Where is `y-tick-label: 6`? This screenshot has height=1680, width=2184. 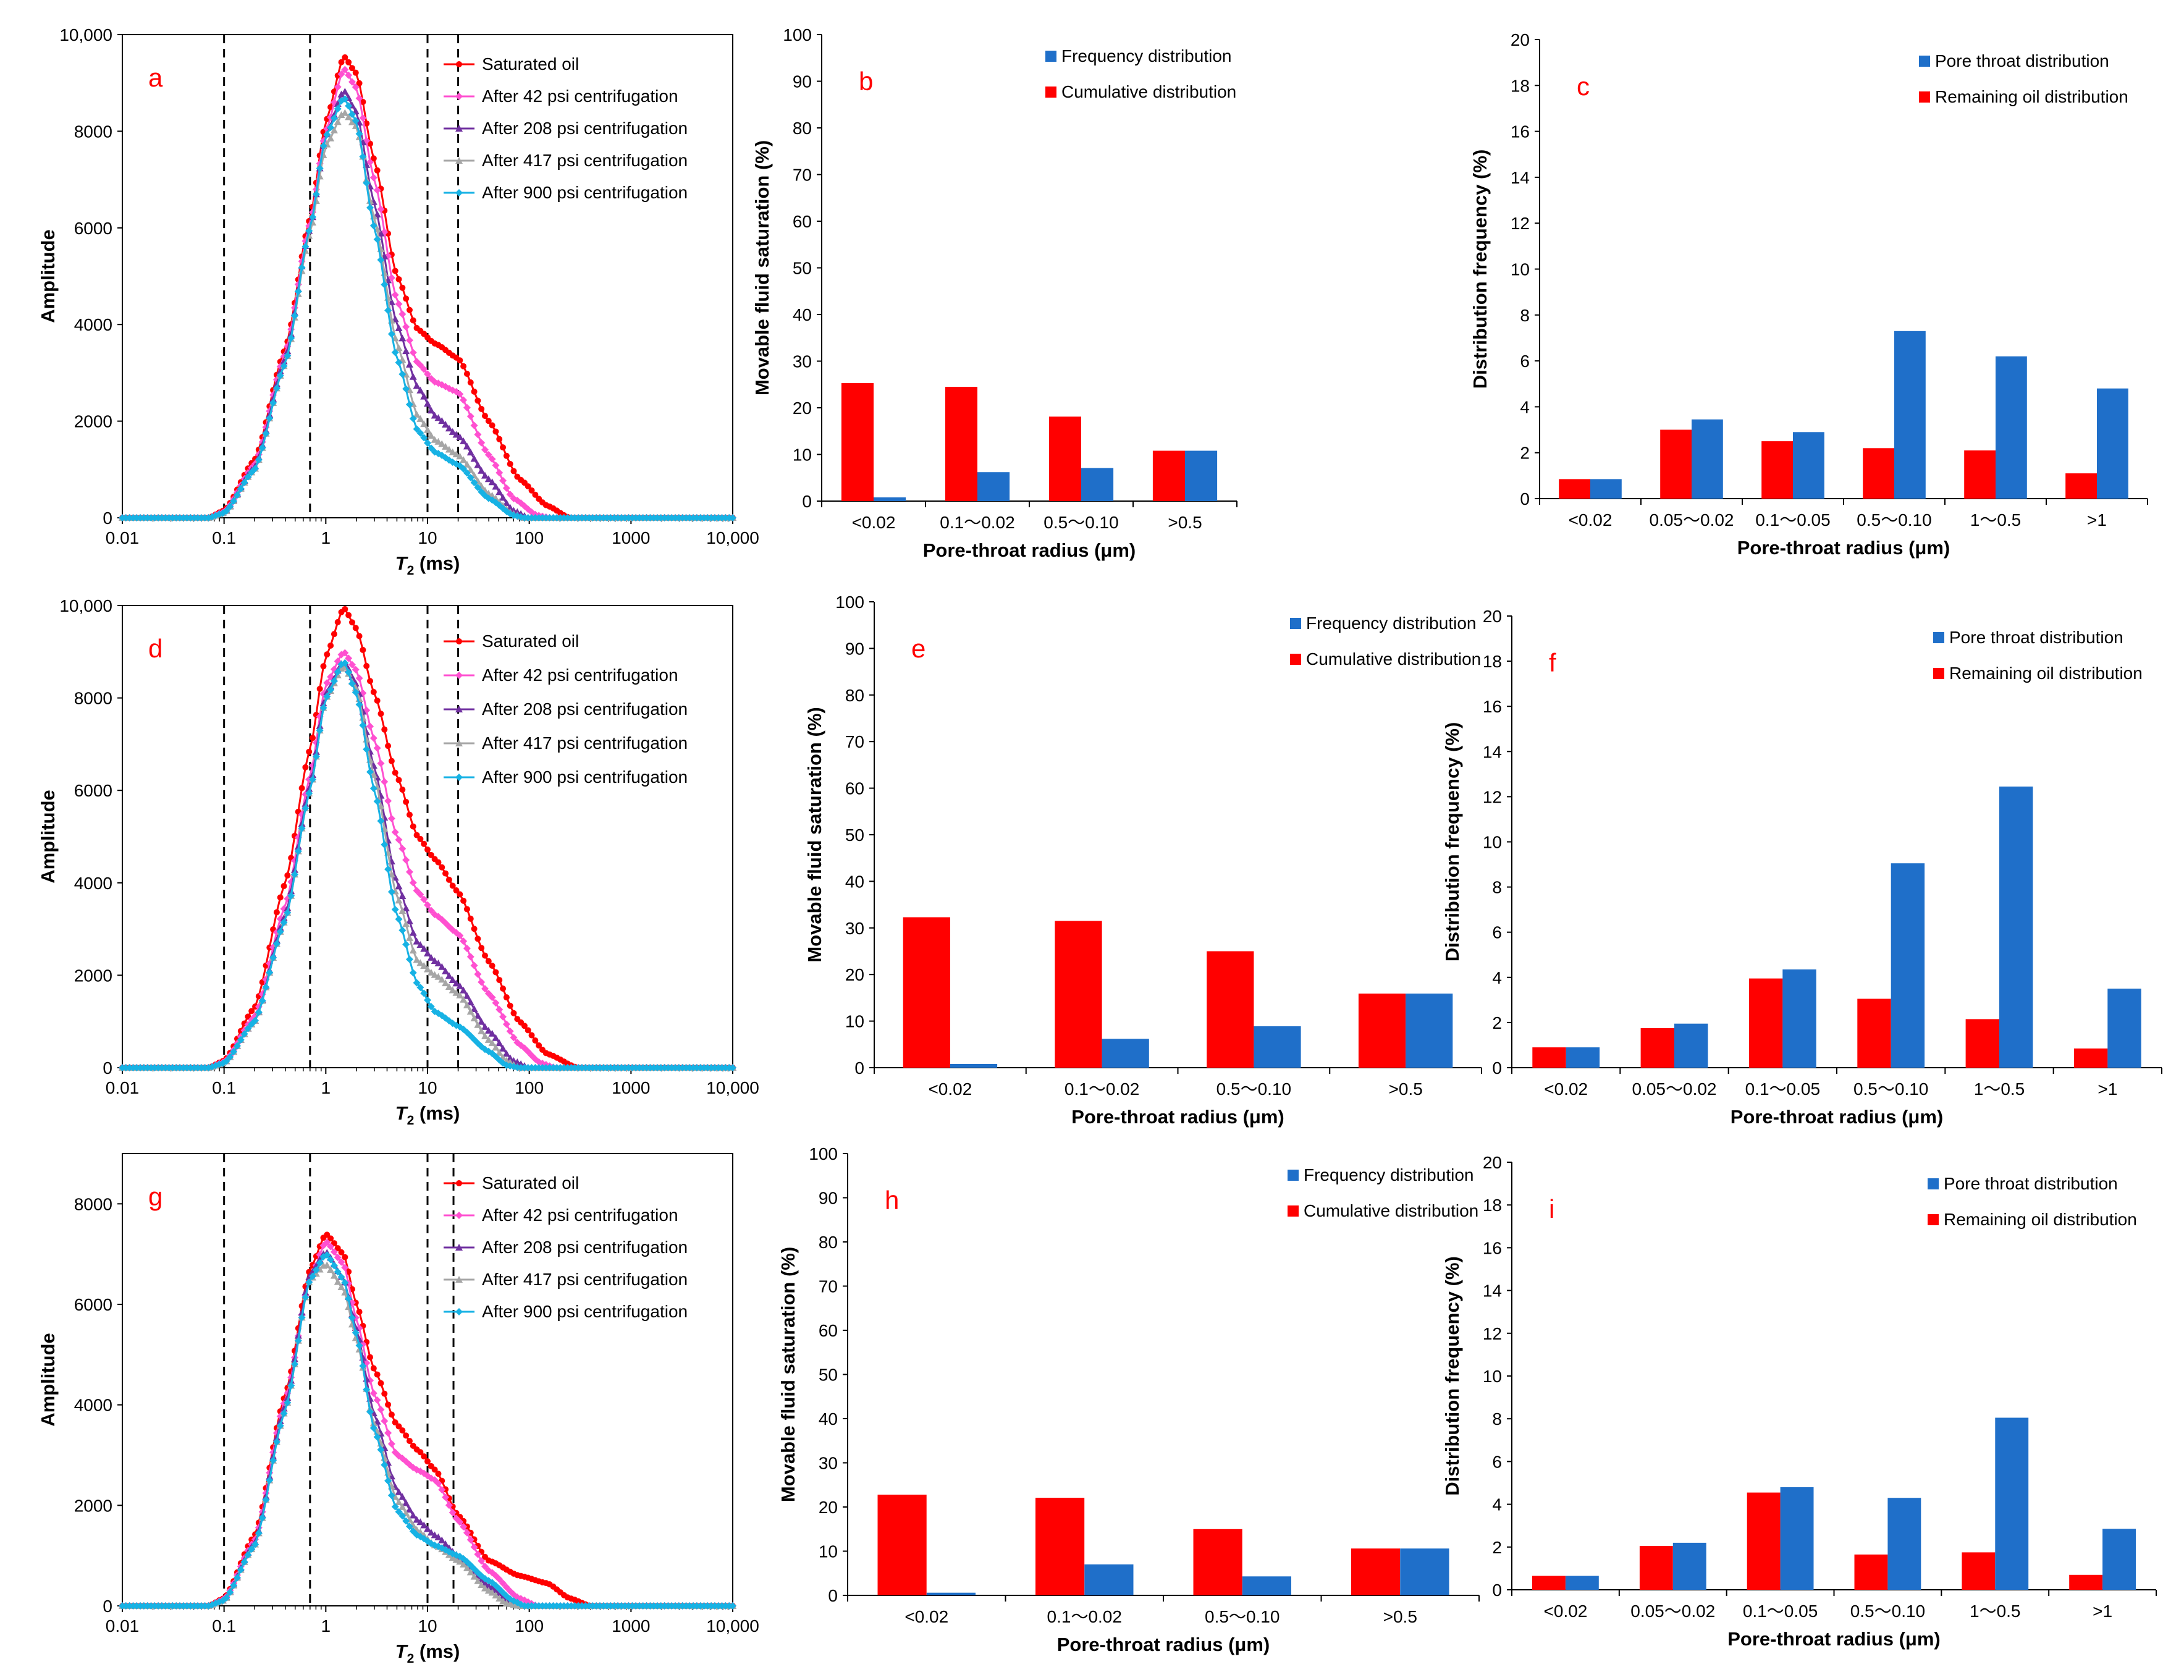 y-tick-label: 6 is located at coordinates (1497, 1461).